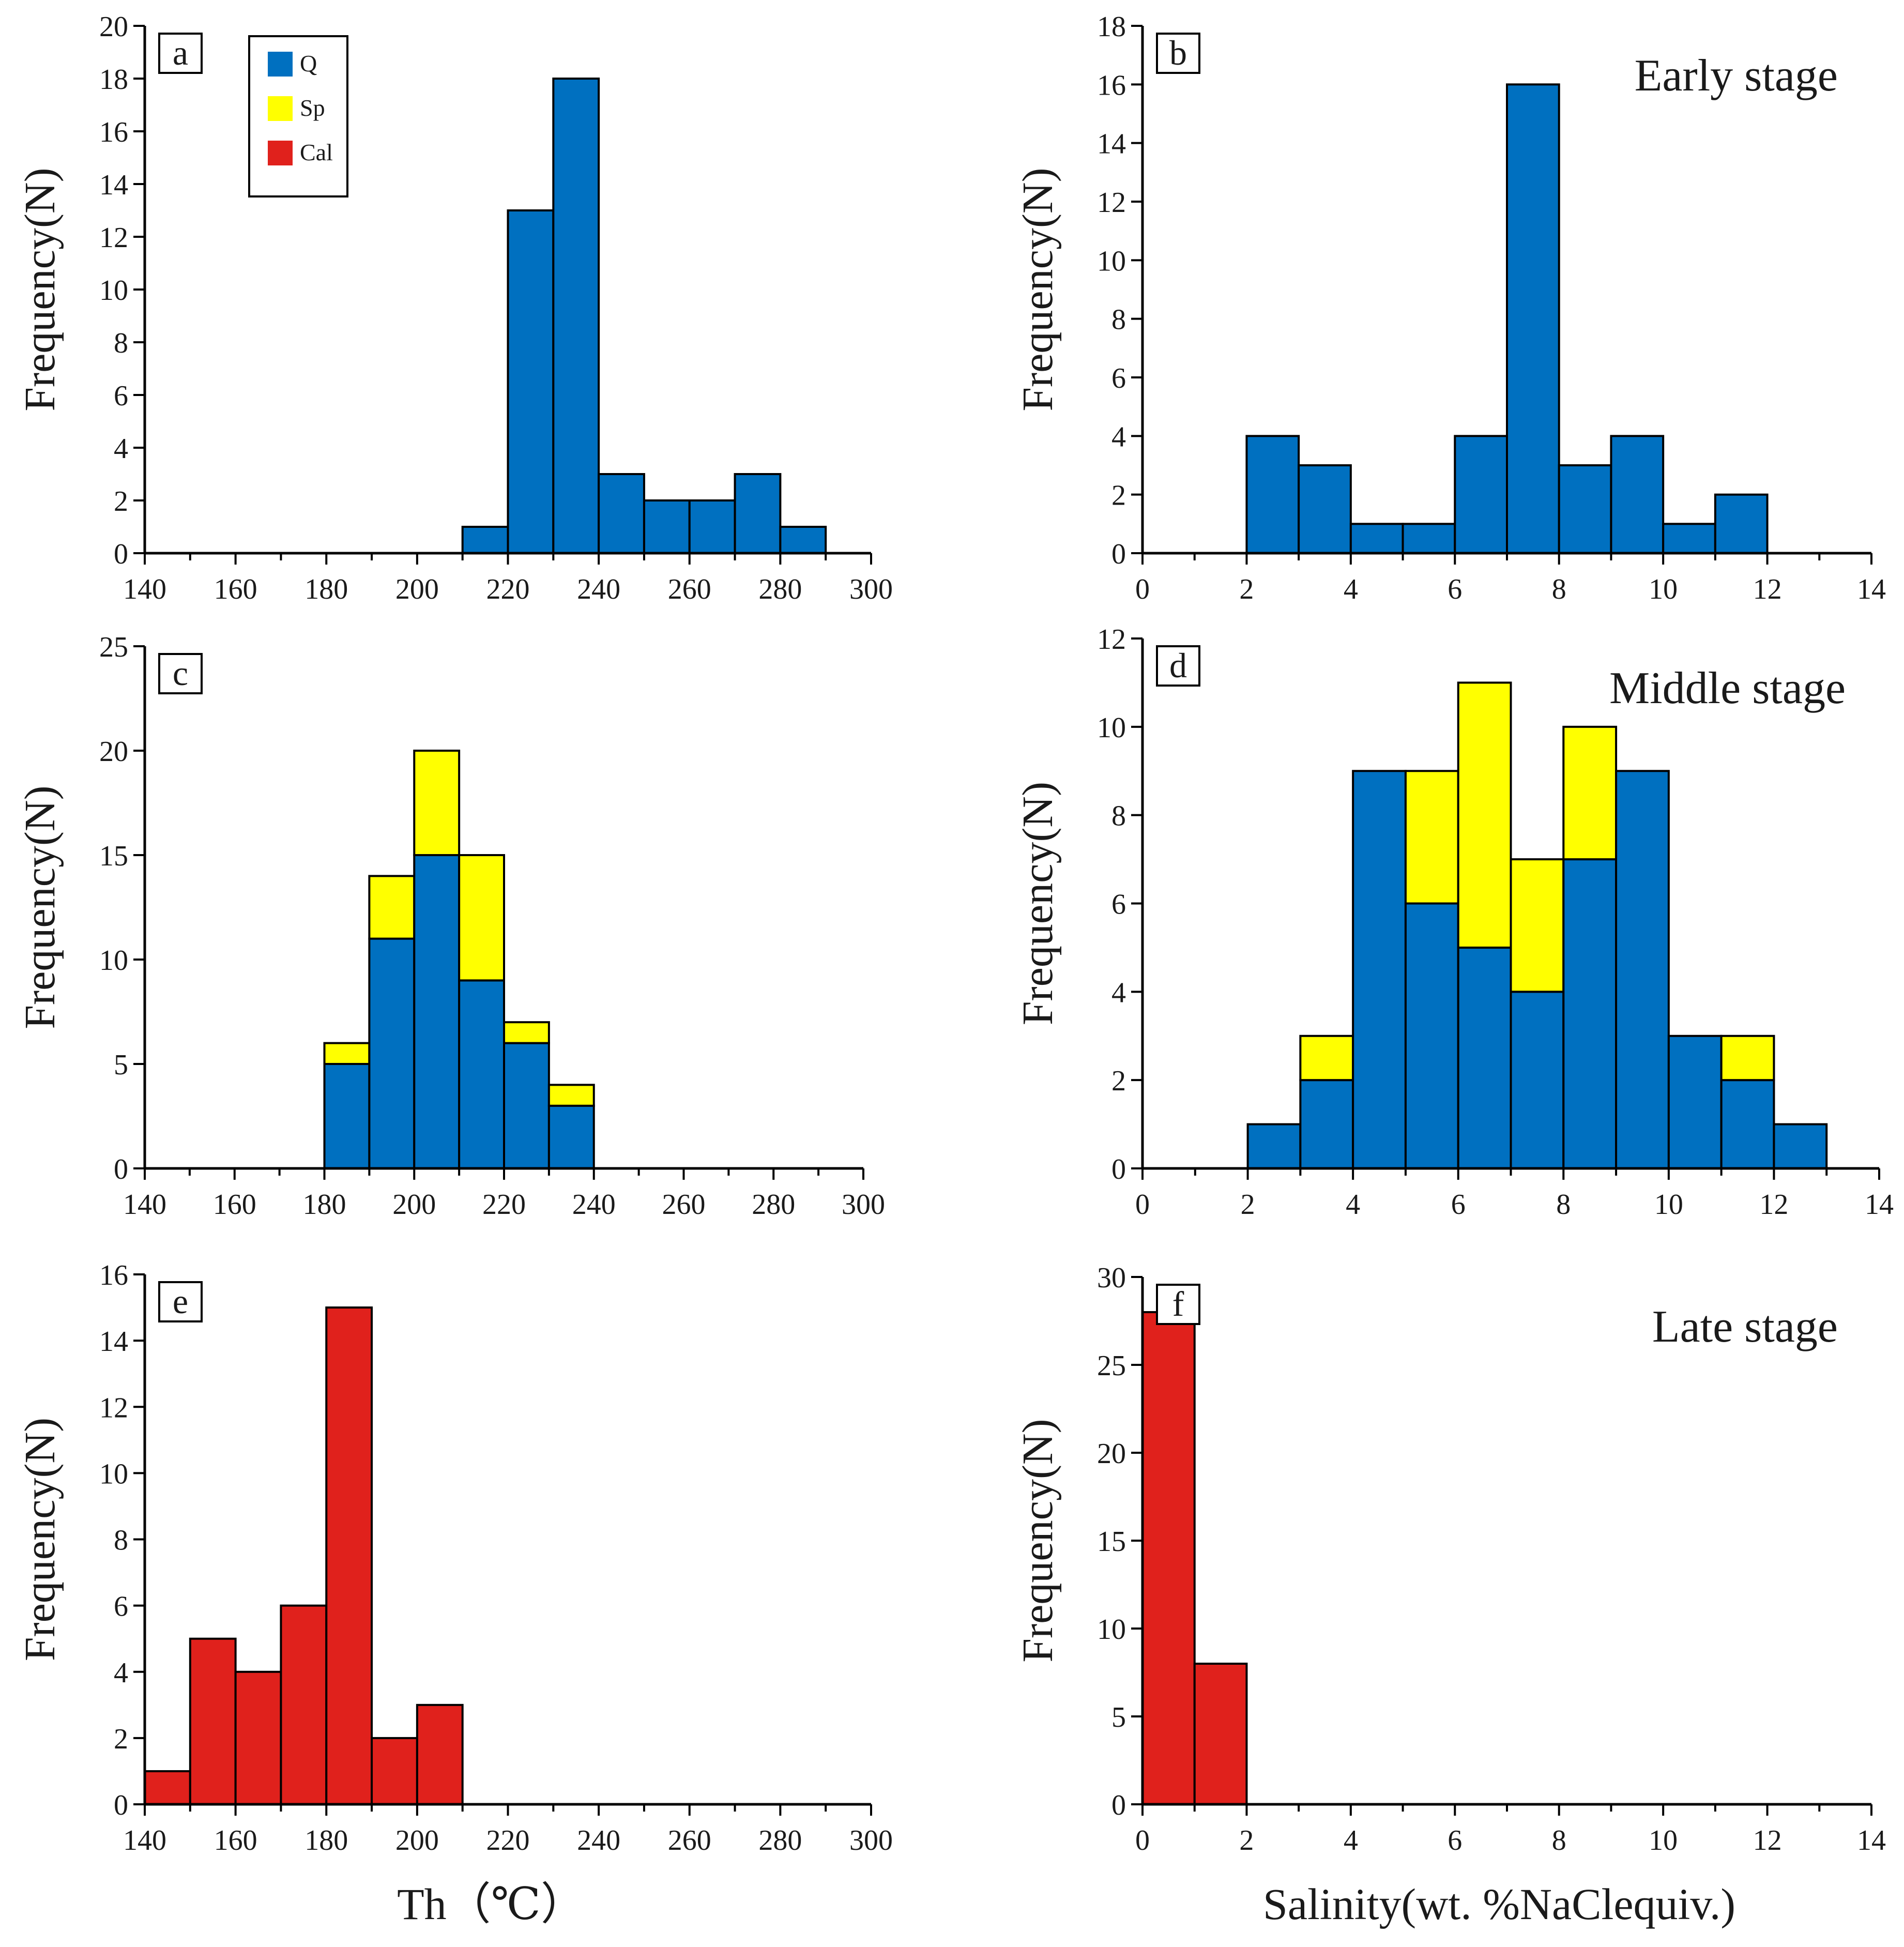  What do you see at coordinates (298, 116) in the screenshot?
I see `legend: Q Sp Cal` at bounding box center [298, 116].